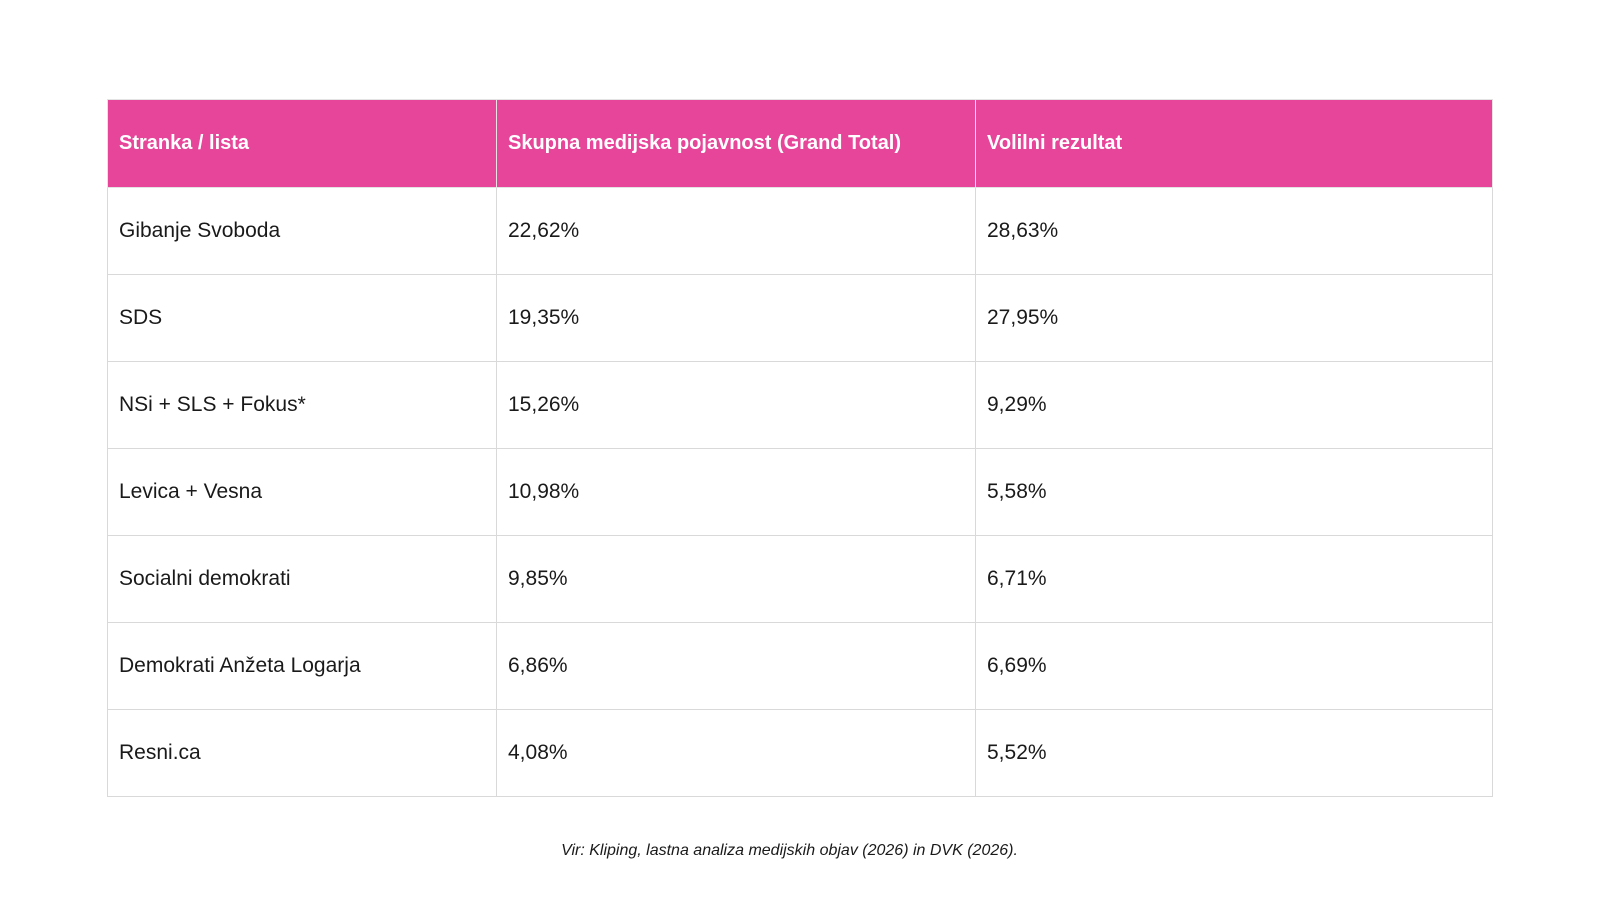 The width and height of the screenshot is (1600, 900). I want to click on cell-media-presence: 19,35%, so click(736, 318).